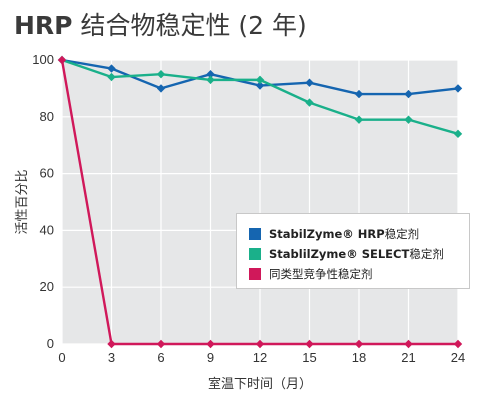 The height and width of the screenshot is (405, 494). Describe the element at coordinates (255, 234) in the screenshot. I see `legend-swatch-hrp` at that location.